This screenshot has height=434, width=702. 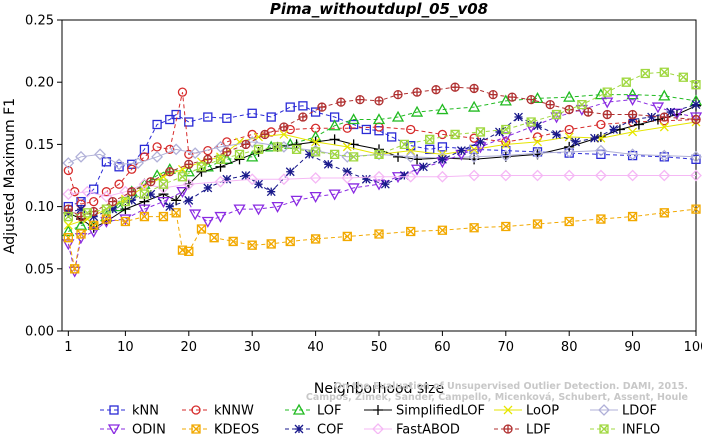 What do you see at coordinates (639, 411) in the screenshot?
I see `legend-label: LDOF` at bounding box center [639, 411].